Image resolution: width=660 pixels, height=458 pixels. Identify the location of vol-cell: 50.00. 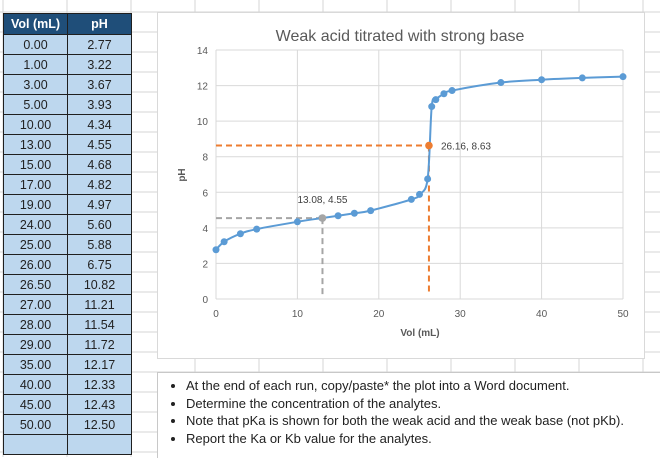
(35, 424).